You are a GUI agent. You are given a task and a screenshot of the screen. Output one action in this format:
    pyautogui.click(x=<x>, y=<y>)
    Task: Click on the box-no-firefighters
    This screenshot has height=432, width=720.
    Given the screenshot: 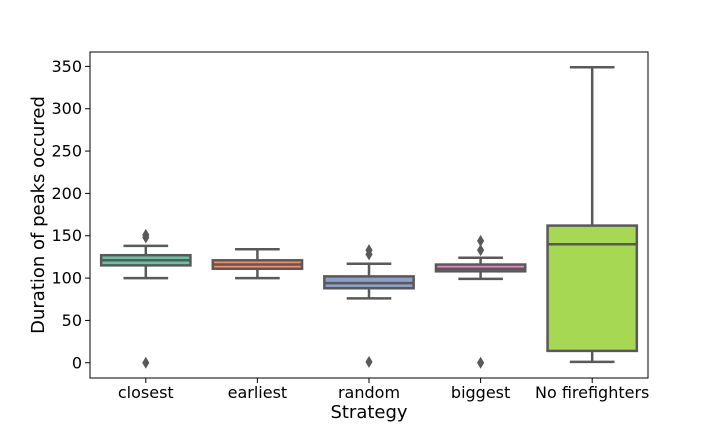 What is the action you would take?
    pyautogui.click(x=592, y=214)
    